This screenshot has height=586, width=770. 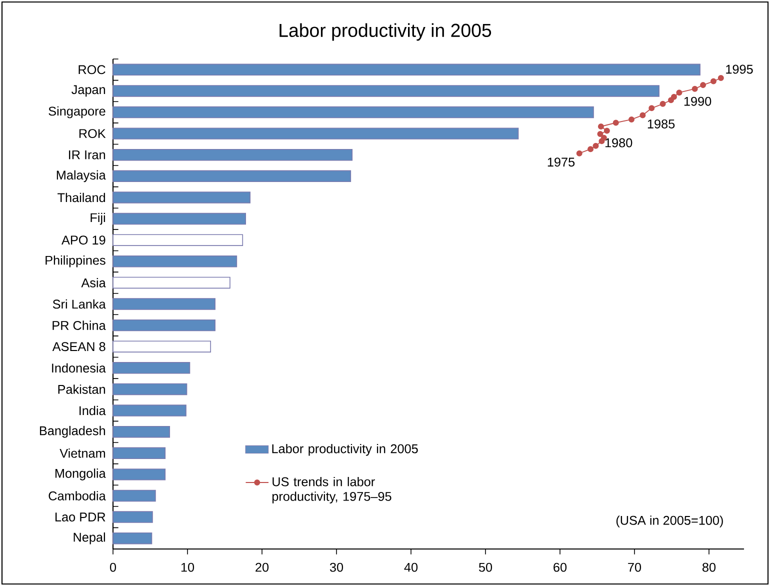 What do you see at coordinates (79, 368) in the screenshot?
I see `y-tick-label: Indonesia` at bounding box center [79, 368].